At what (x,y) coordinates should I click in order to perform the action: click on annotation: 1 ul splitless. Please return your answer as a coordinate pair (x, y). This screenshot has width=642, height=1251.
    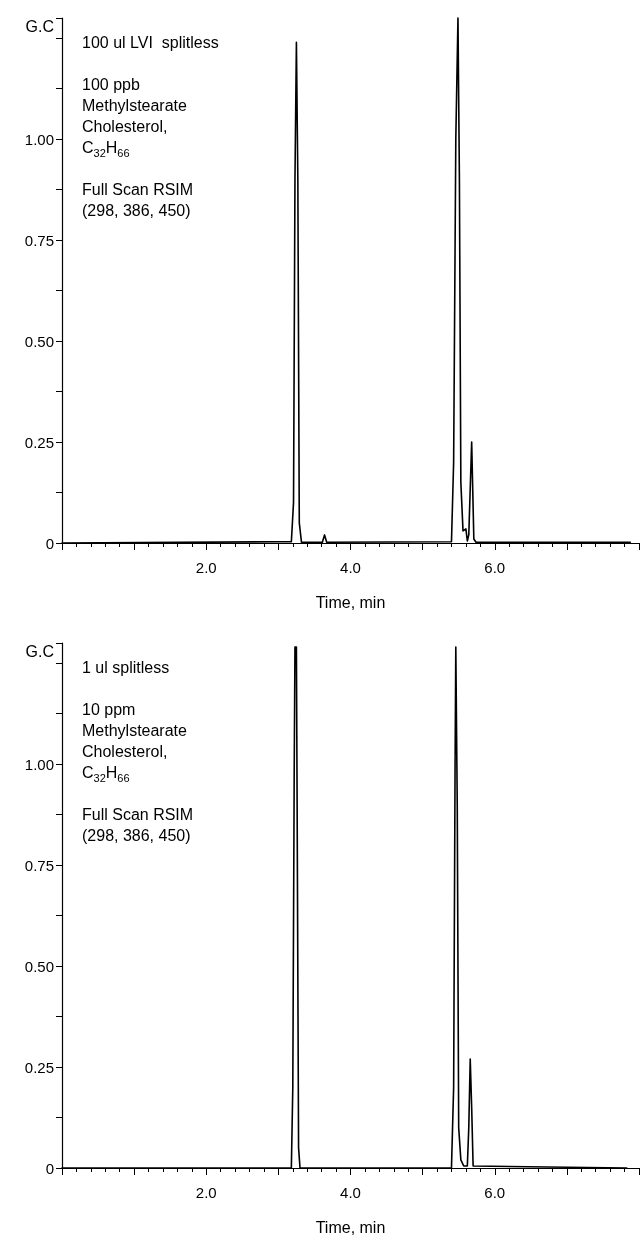
    Looking at the image, I should click on (126, 667).